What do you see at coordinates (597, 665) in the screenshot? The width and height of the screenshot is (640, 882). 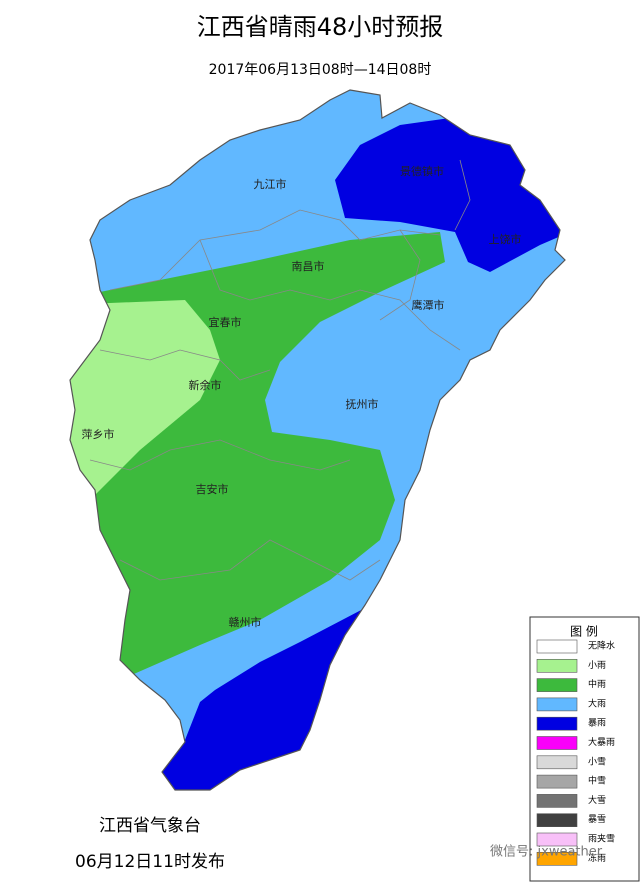 I see `legend-label: 小雨` at bounding box center [597, 665].